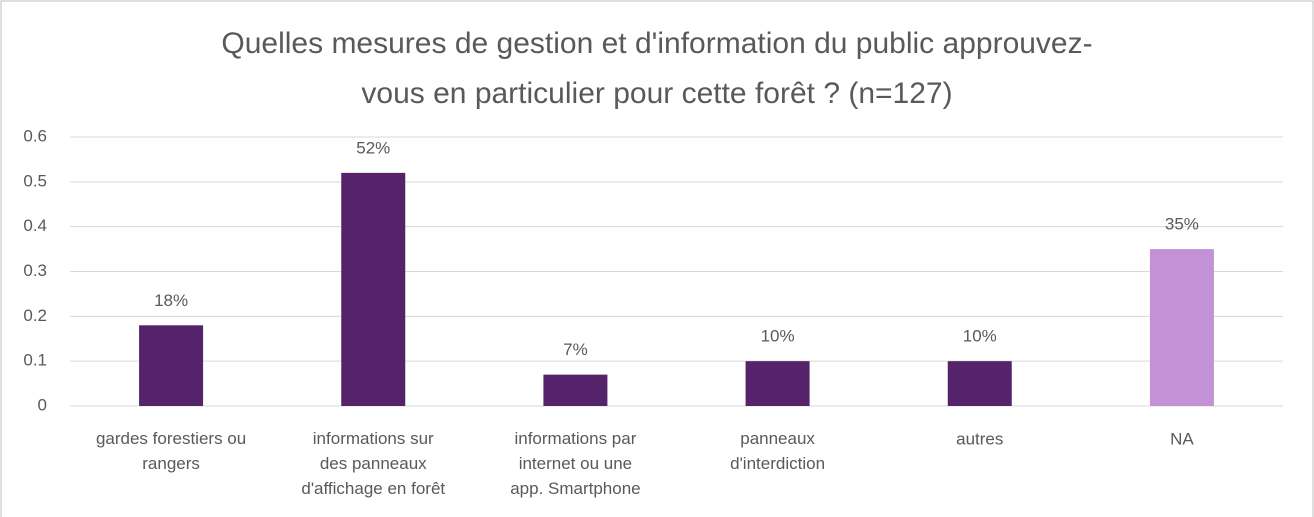  What do you see at coordinates (575, 349) in the screenshot?
I see `value-label: 7%` at bounding box center [575, 349].